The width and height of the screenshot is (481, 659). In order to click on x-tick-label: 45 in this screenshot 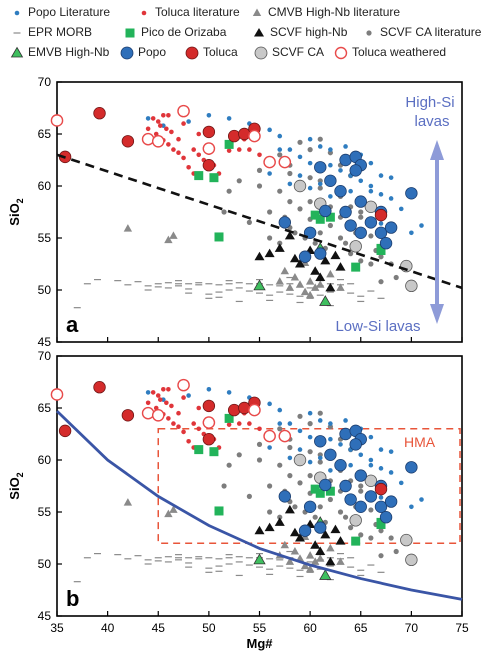, I will do `click(159, 628)`.